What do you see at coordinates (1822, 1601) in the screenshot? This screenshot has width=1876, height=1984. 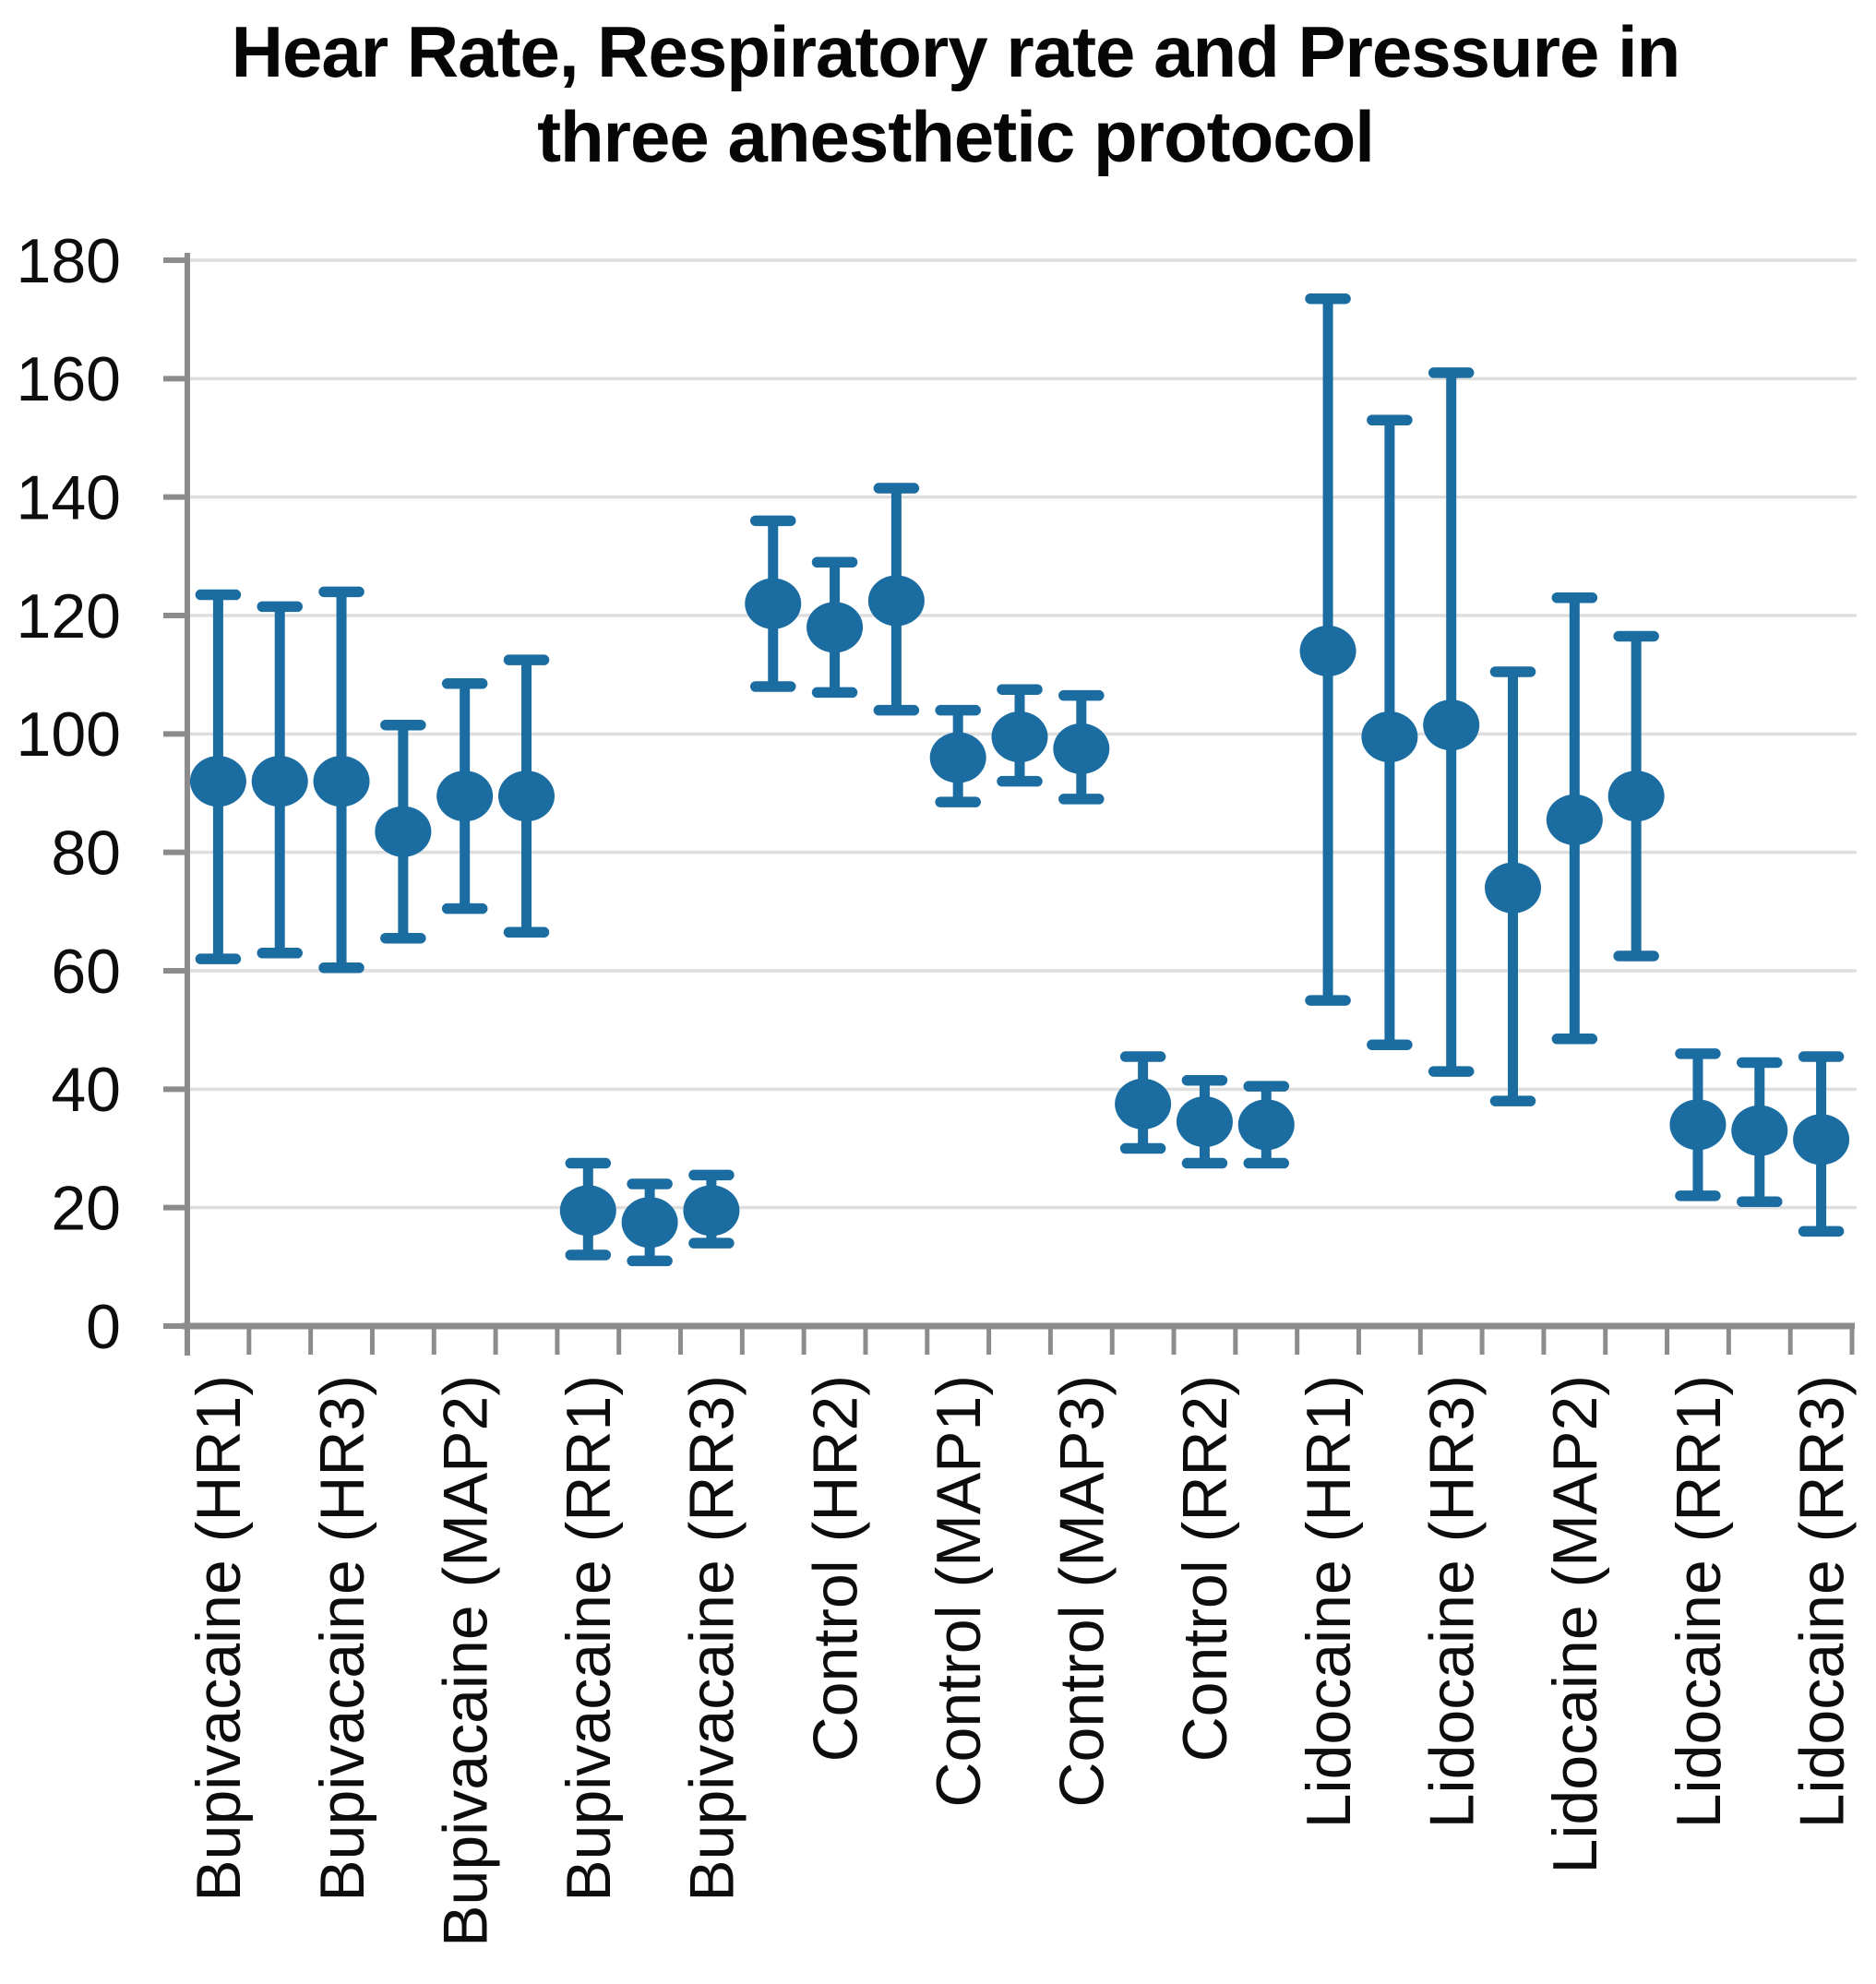 I see `x-tick-label: Lidocaine (RR3)` at bounding box center [1822, 1601].